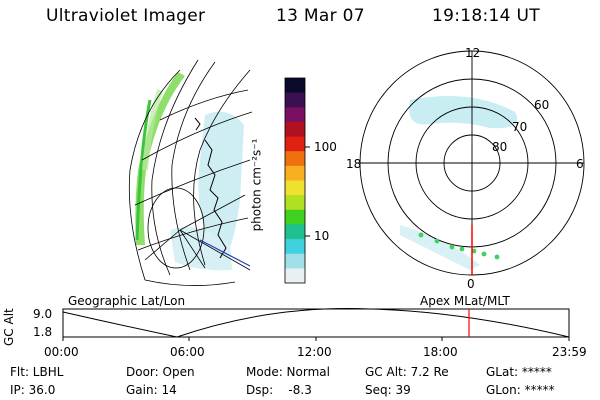 This screenshot has height=400, width=600. Describe the element at coordinates (61, 352) in the screenshot. I see `timeline-xtick: 00:00` at that location.